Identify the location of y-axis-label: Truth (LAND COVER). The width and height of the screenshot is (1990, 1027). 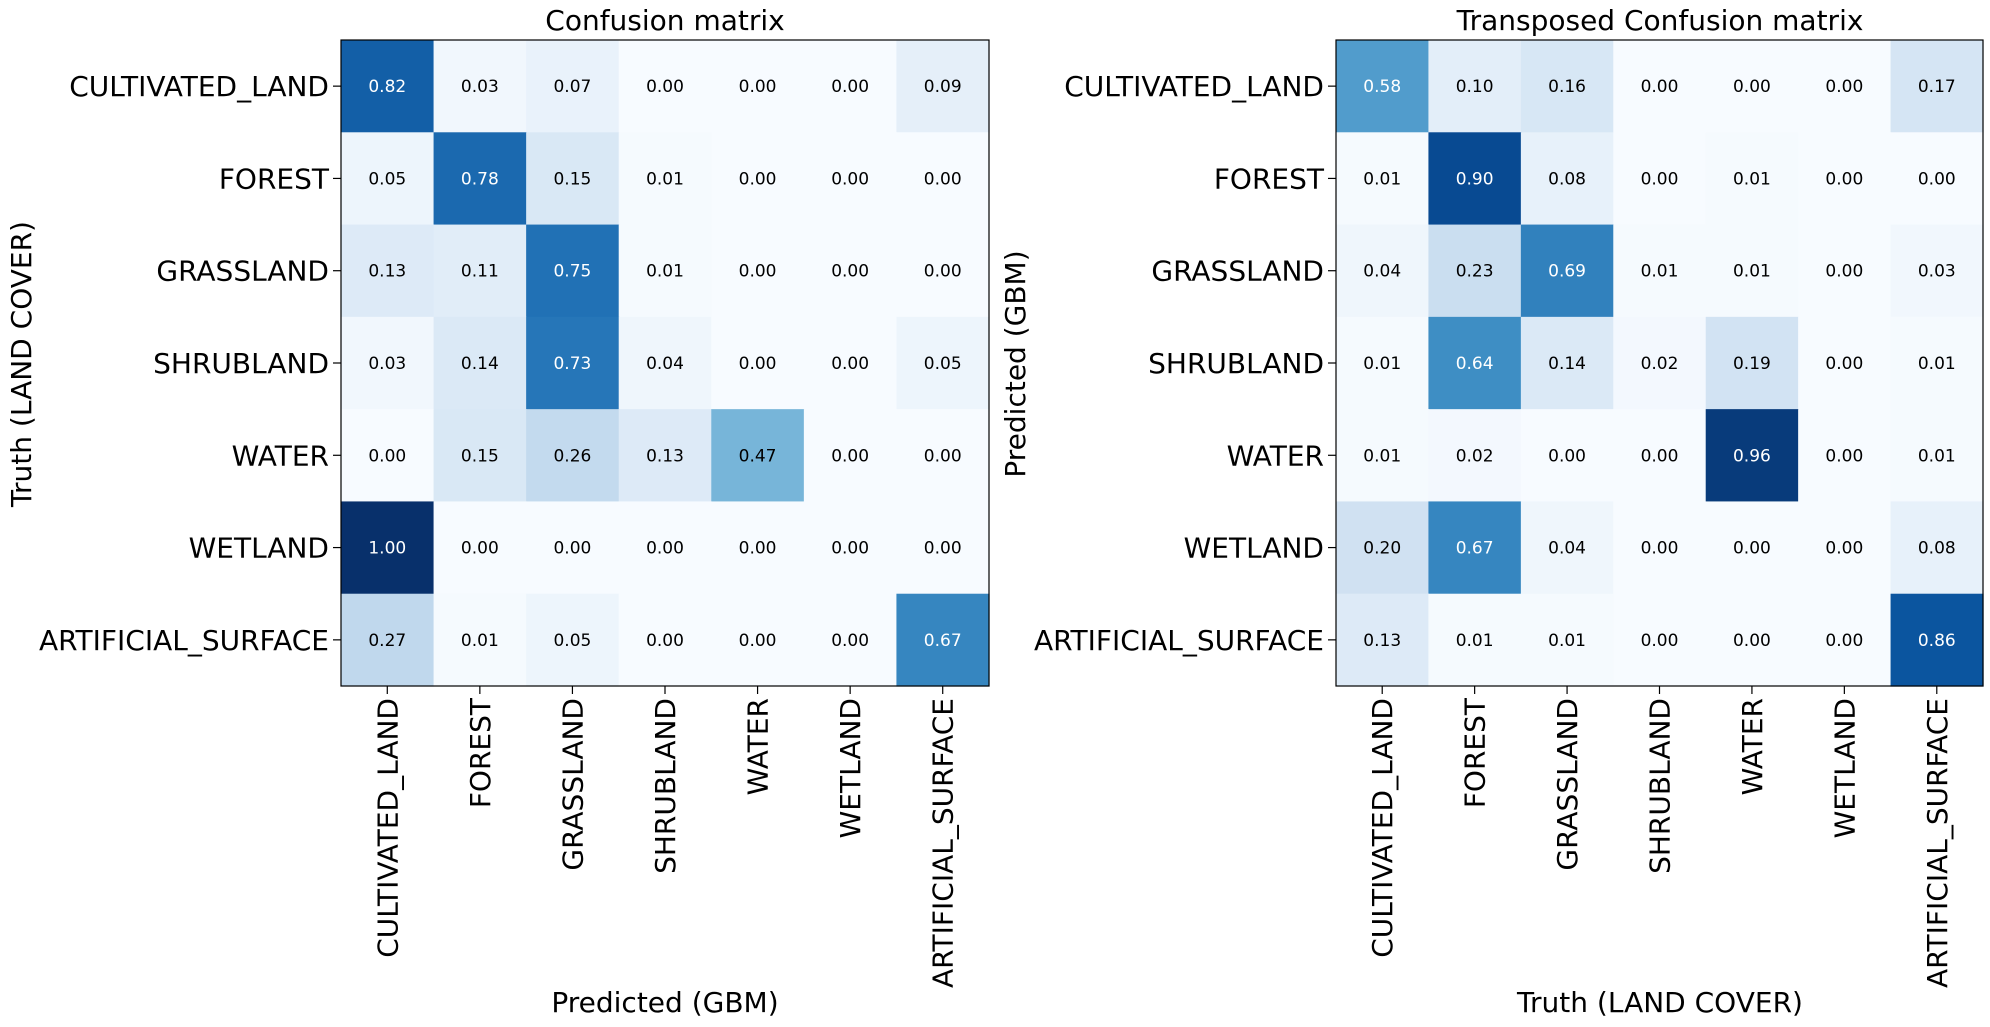
(21, 364).